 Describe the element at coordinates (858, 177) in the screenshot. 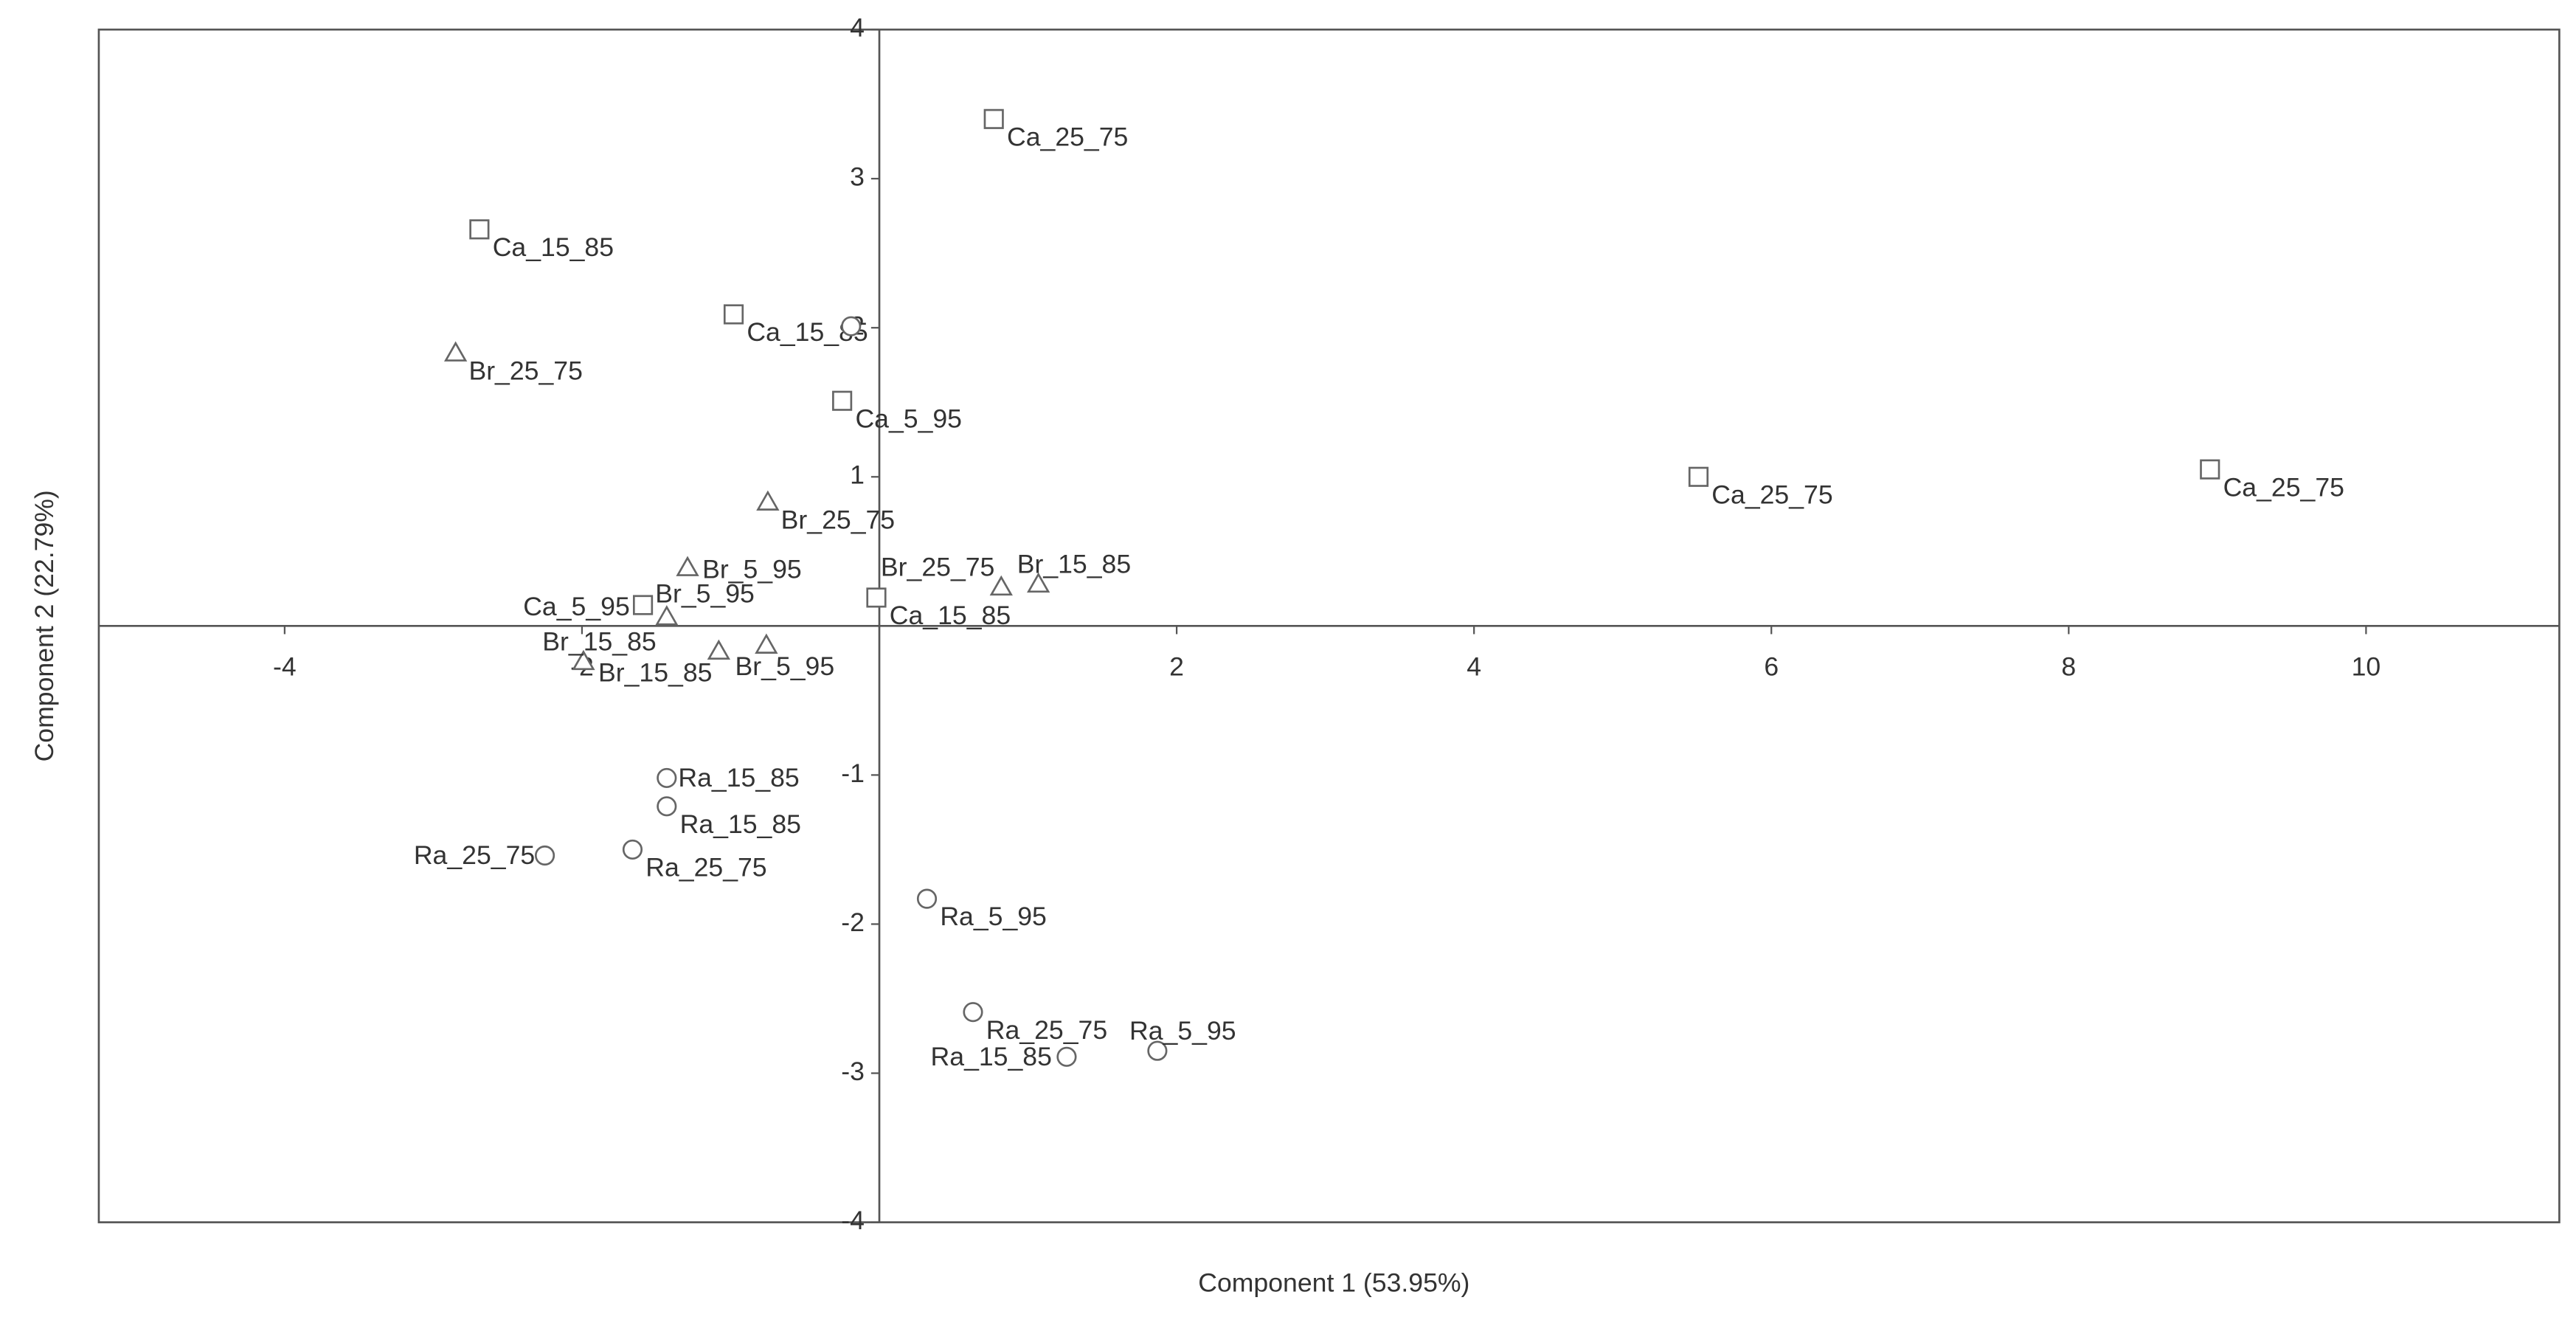

I see `y-tick-label: 3` at that location.